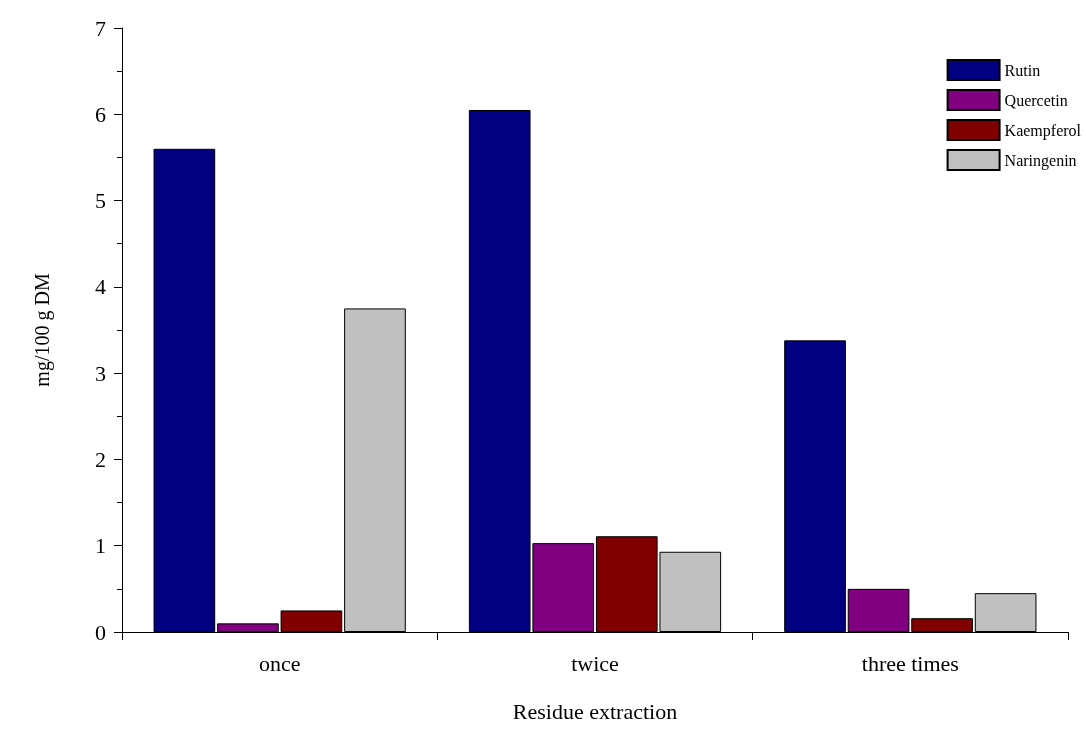 This screenshot has width=1086, height=740. Describe the element at coordinates (910, 663) in the screenshot. I see `x-tick-label: three times` at that location.